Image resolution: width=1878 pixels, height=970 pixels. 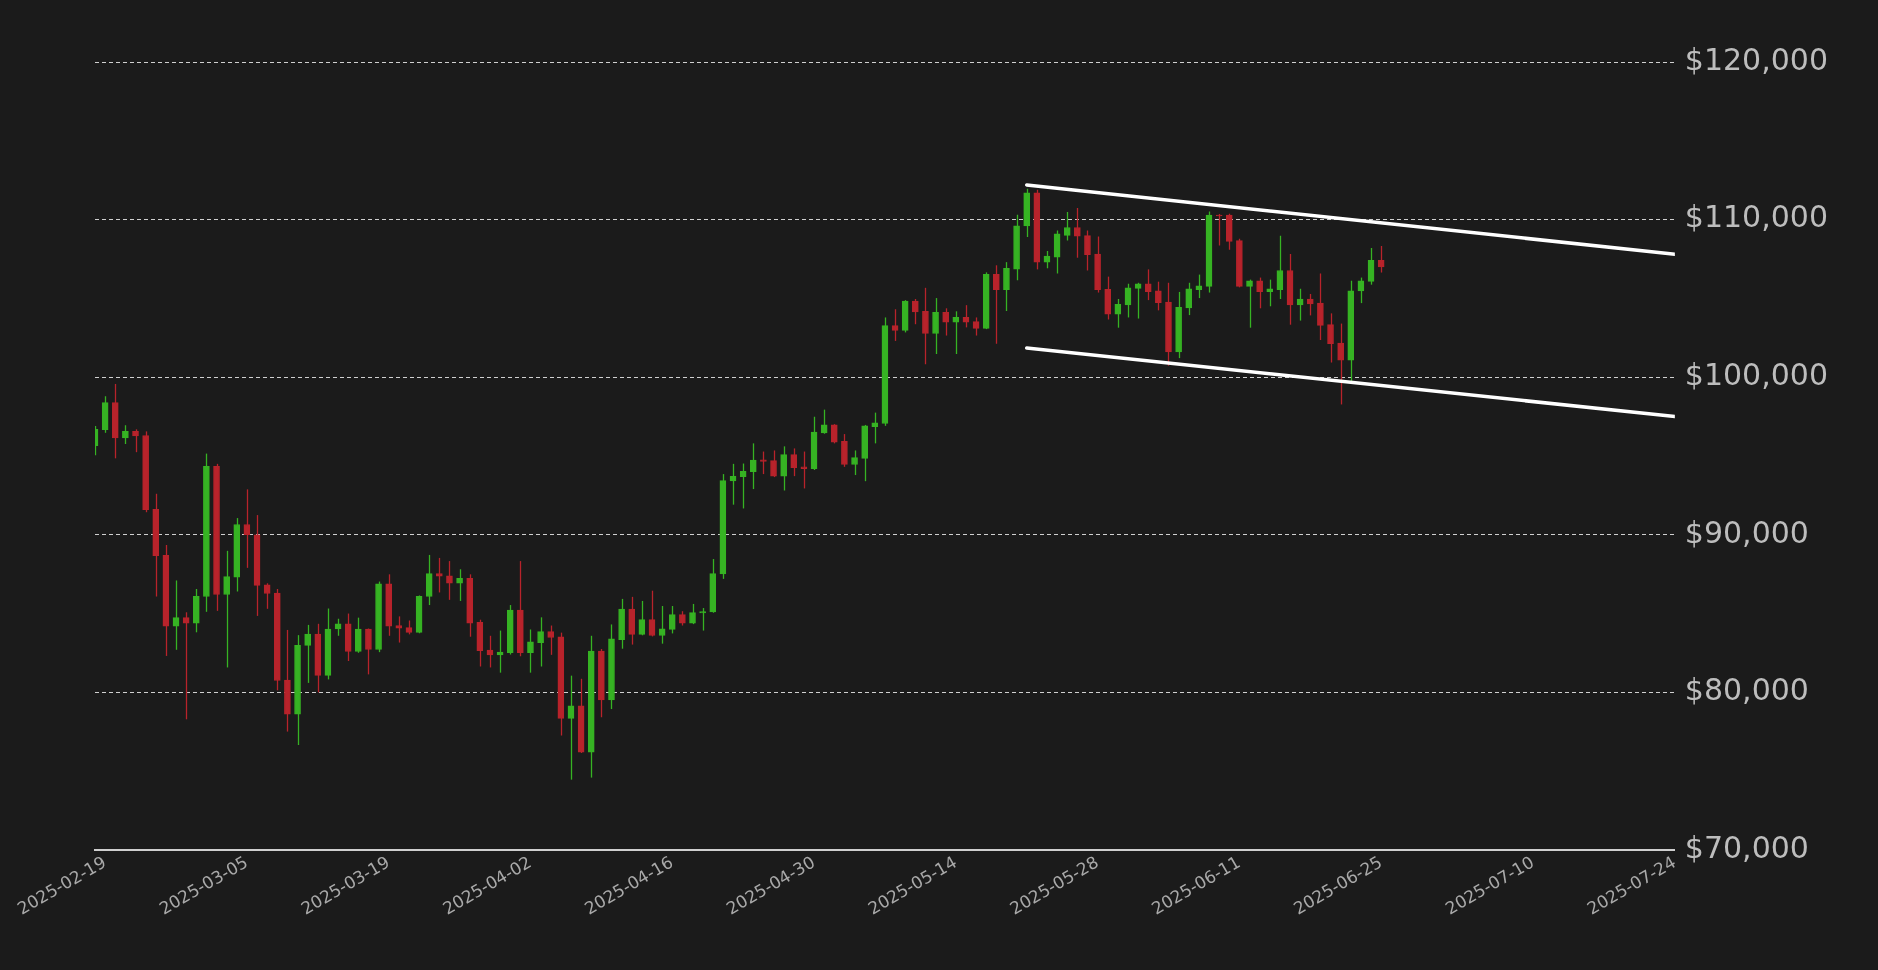 What do you see at coordinates (1756, 59) in the screenshot?
I see `y-tick-label: $120,000` at bounding box center [1756, 59].